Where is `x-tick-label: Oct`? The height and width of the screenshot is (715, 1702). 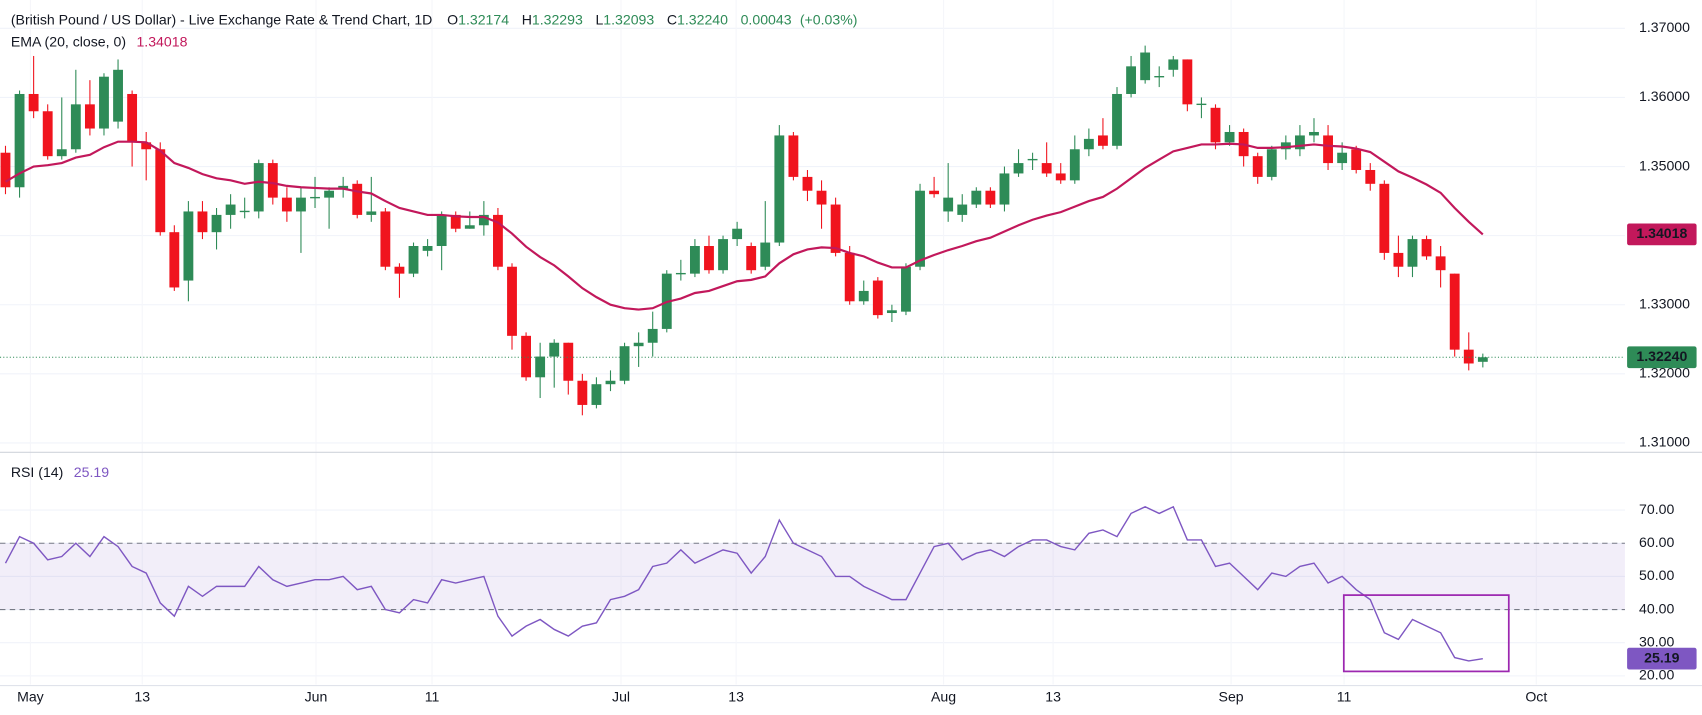
x-tick-label: Oct is located at coordinates (1536, 696).